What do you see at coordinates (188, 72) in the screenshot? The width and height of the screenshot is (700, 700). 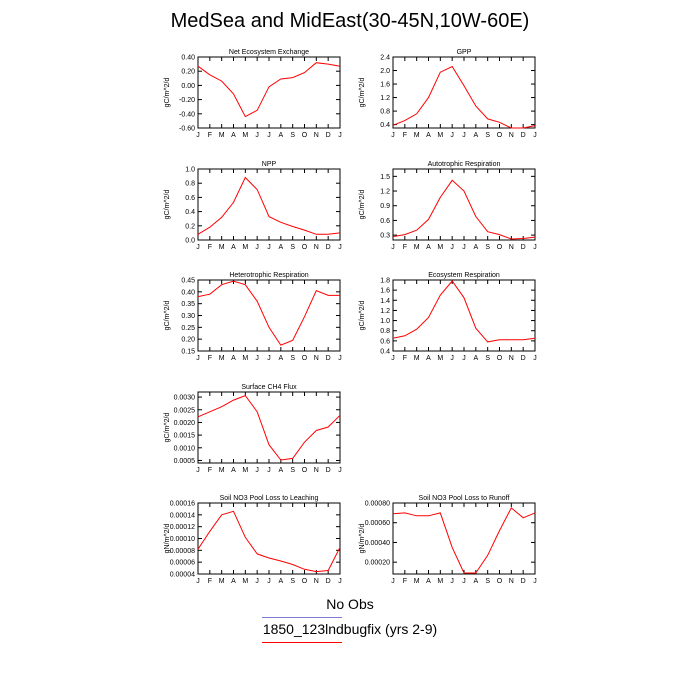 I see `y-tick-label: 0.20` at bounding box center [188, 72].